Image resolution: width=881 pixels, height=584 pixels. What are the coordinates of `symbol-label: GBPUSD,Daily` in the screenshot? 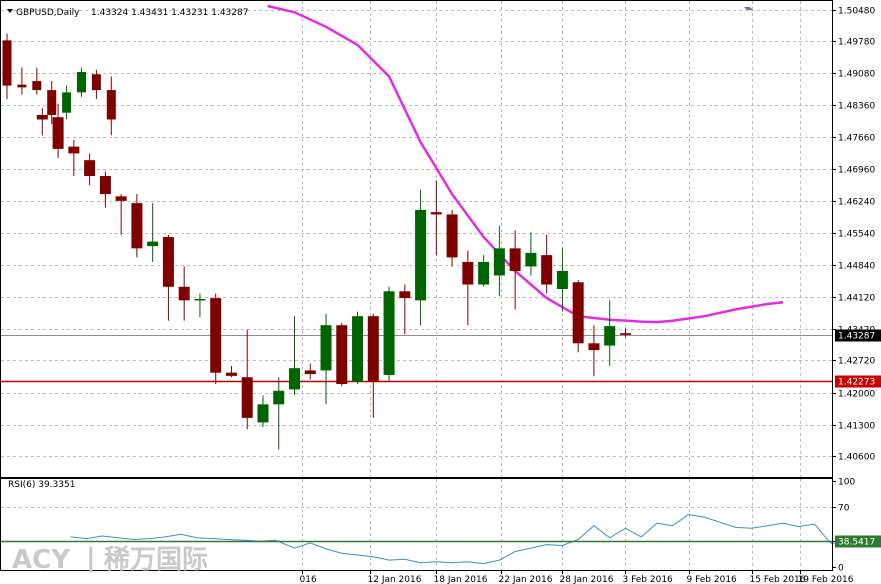 It's located at (48, 13).